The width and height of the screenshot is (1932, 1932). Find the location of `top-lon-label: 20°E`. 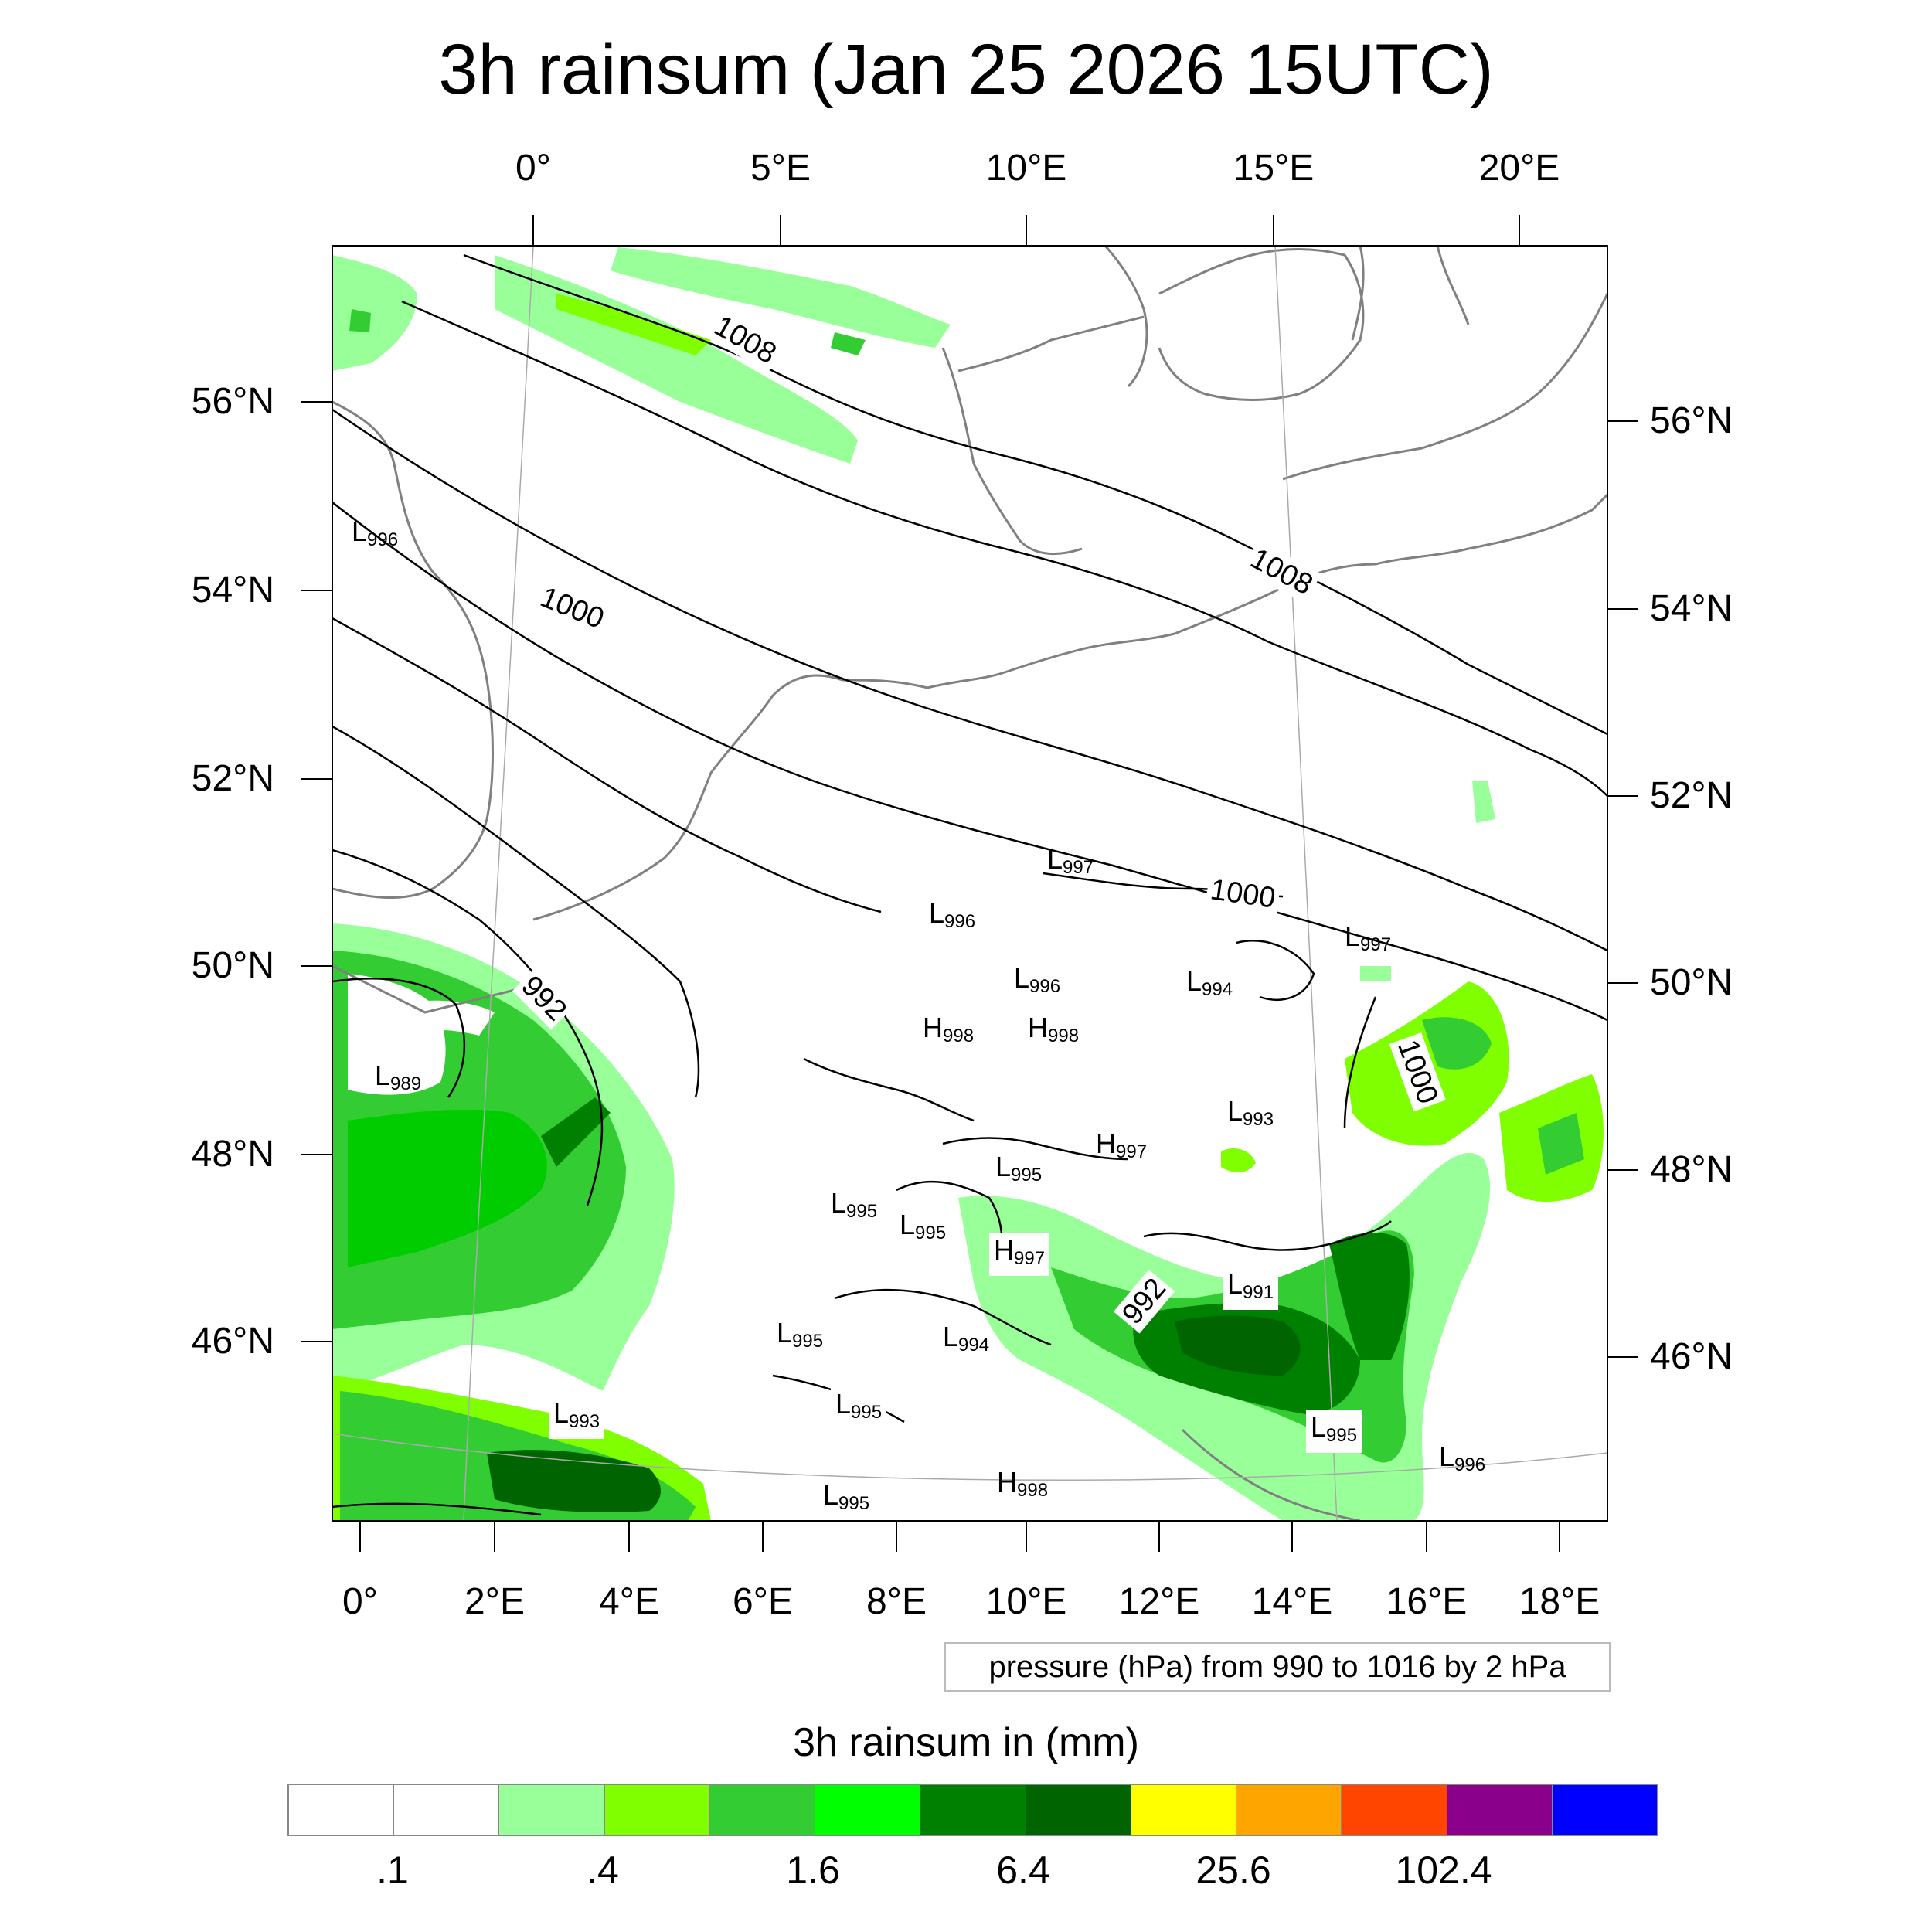

top-lon-label: 20°E is located at coordinates (1519, 168).